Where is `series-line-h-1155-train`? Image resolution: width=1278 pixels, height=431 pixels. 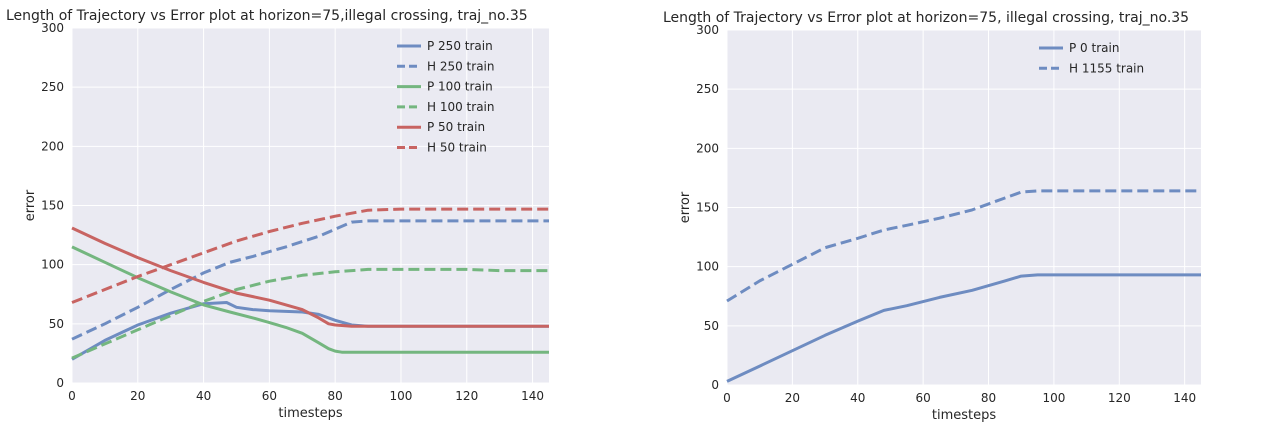
series-line-h-1155-train is located at coordinates (963, 246).